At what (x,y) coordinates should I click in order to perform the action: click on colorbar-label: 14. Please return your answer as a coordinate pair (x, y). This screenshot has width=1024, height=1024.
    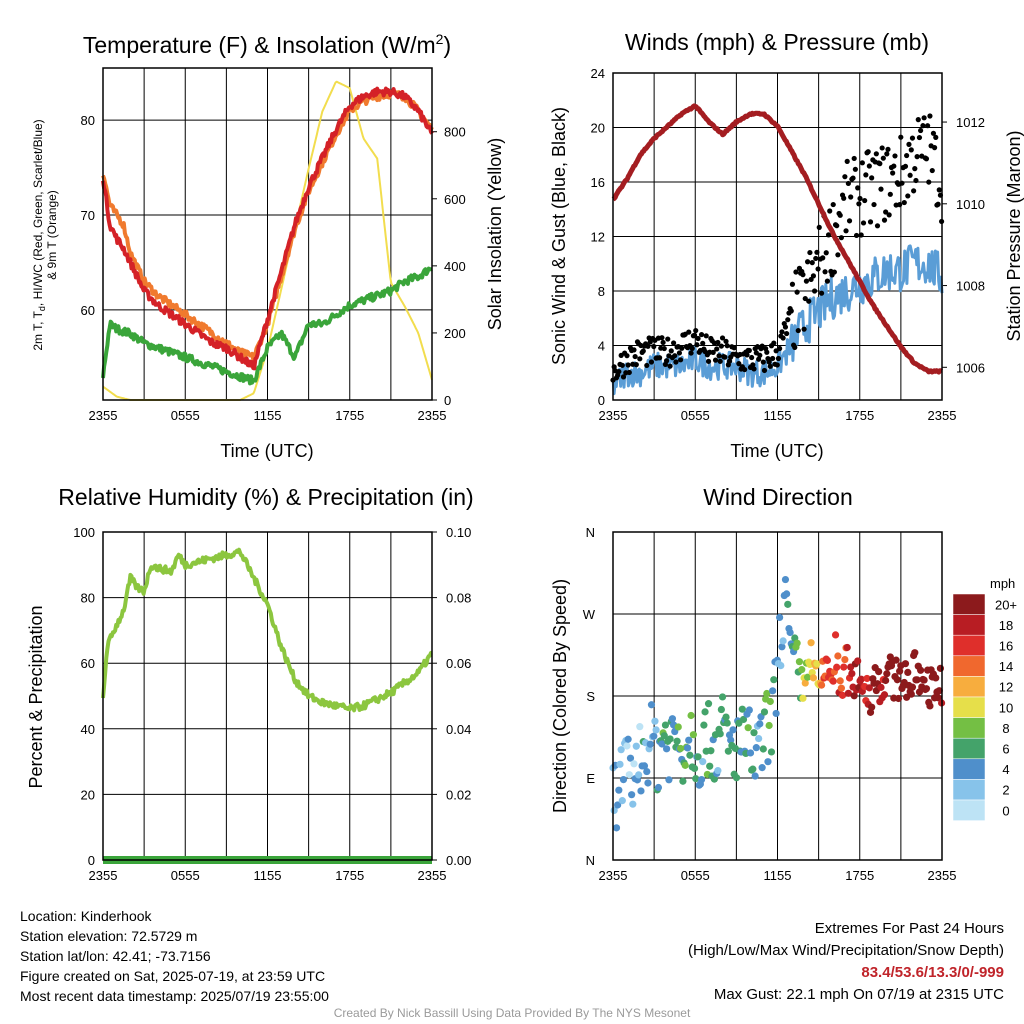
    Looking at the image, I should click on (1006, 666).